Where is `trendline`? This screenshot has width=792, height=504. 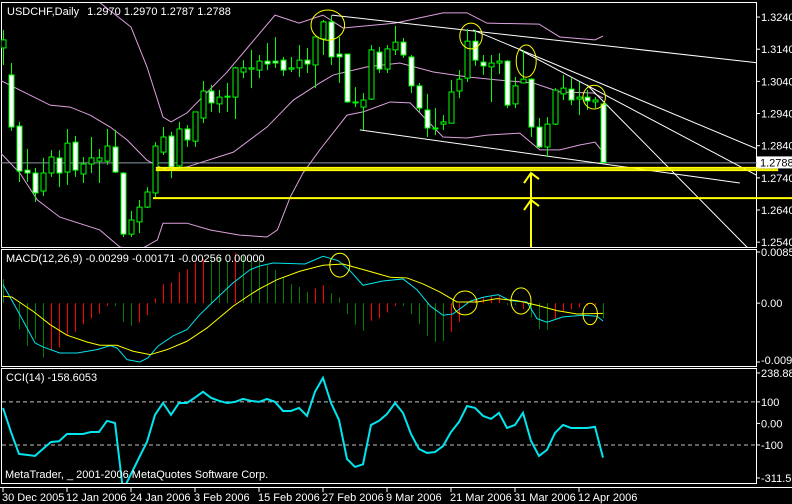
trendline is located at coordinates (549, 156).